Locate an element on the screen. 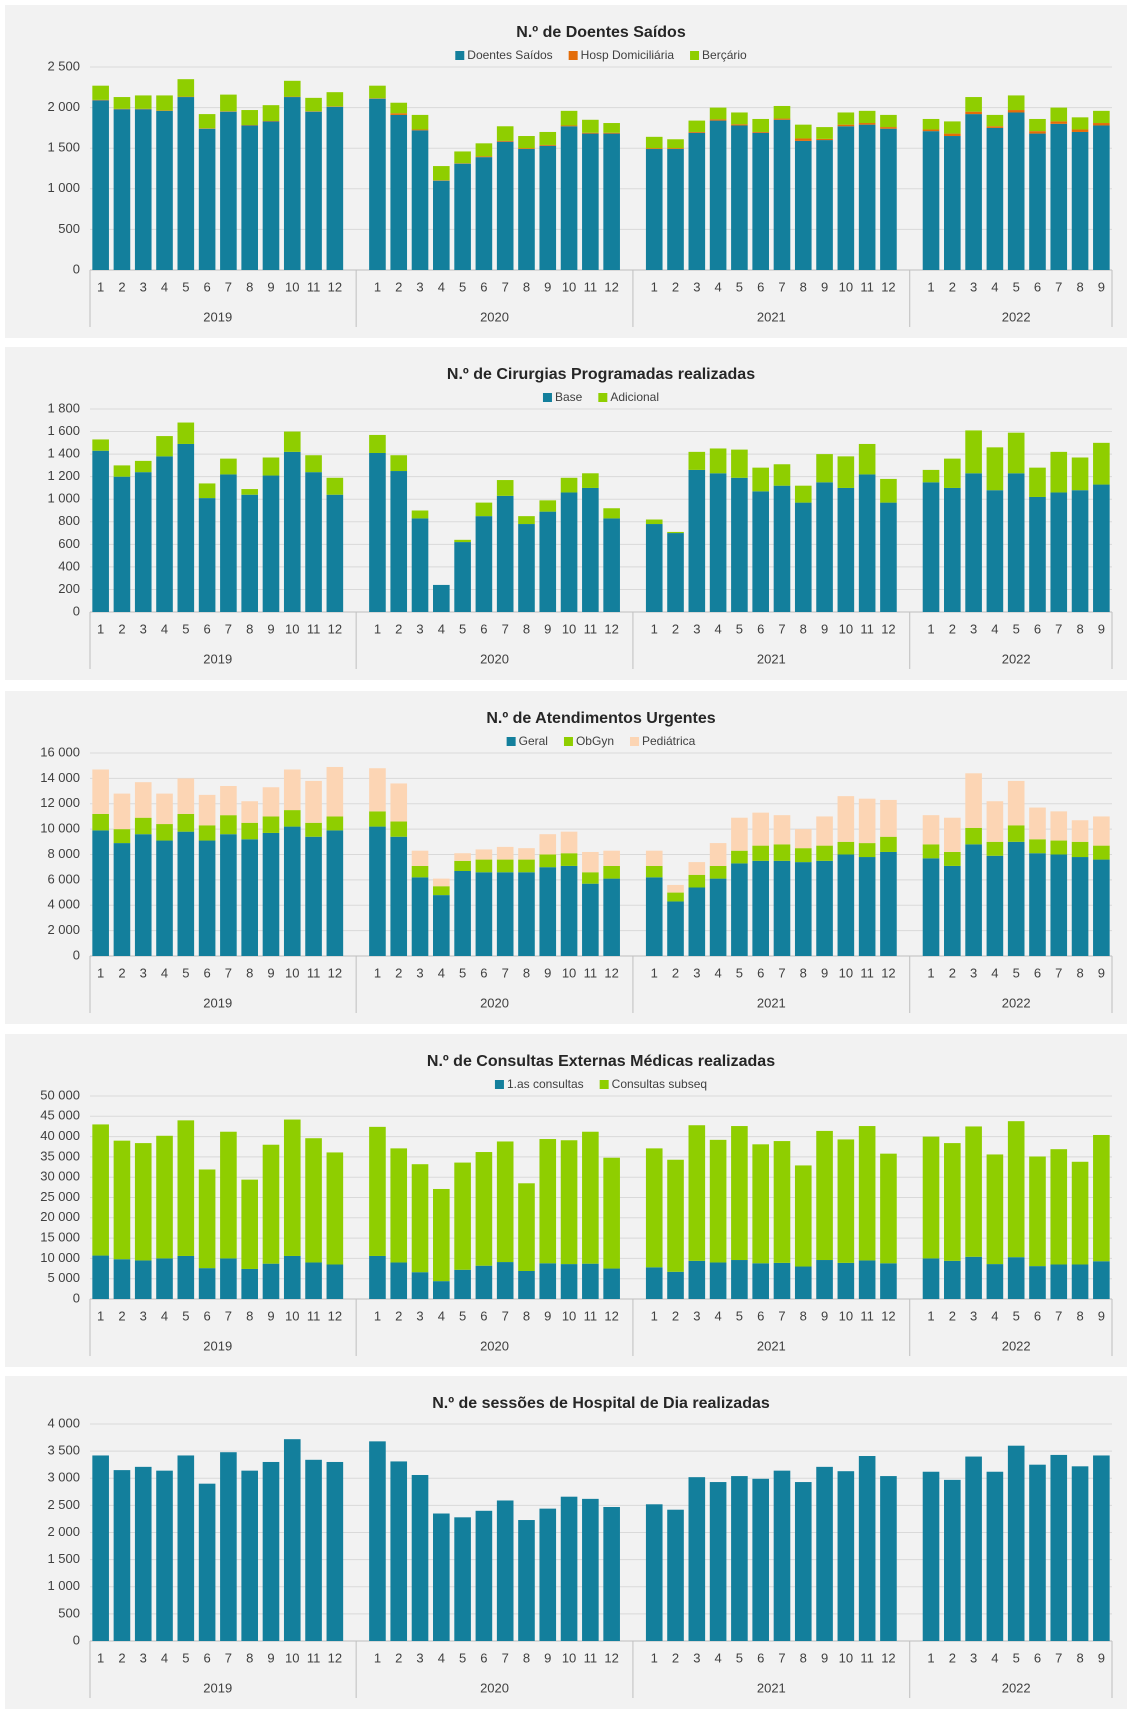 This screenshot has width=1129, height=1711. y-tick-label: 2 500 is located at coordinates (63, 65).